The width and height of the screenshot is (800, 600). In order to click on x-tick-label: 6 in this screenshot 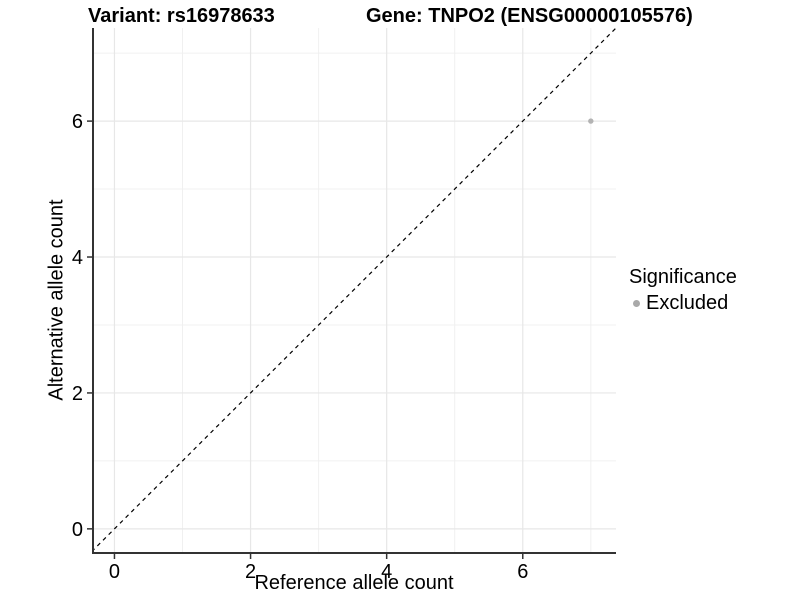, I will do `click(522, 572)`.